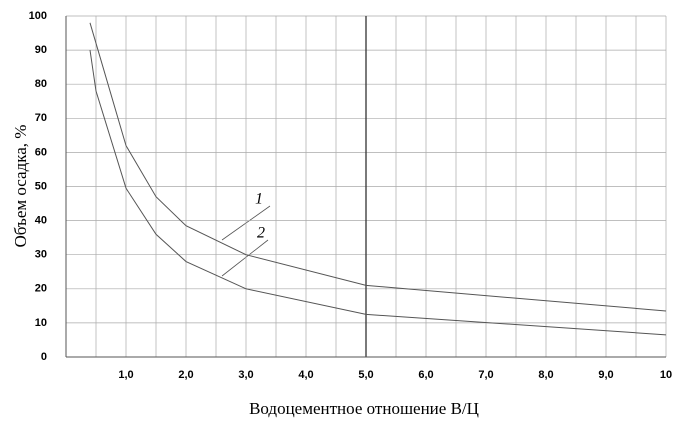 The image size is (682, 426). What do you see at coordinates (41, 323) in the screenshot?
I see `y-tick-label: 10` at bounding box center [41, 323].